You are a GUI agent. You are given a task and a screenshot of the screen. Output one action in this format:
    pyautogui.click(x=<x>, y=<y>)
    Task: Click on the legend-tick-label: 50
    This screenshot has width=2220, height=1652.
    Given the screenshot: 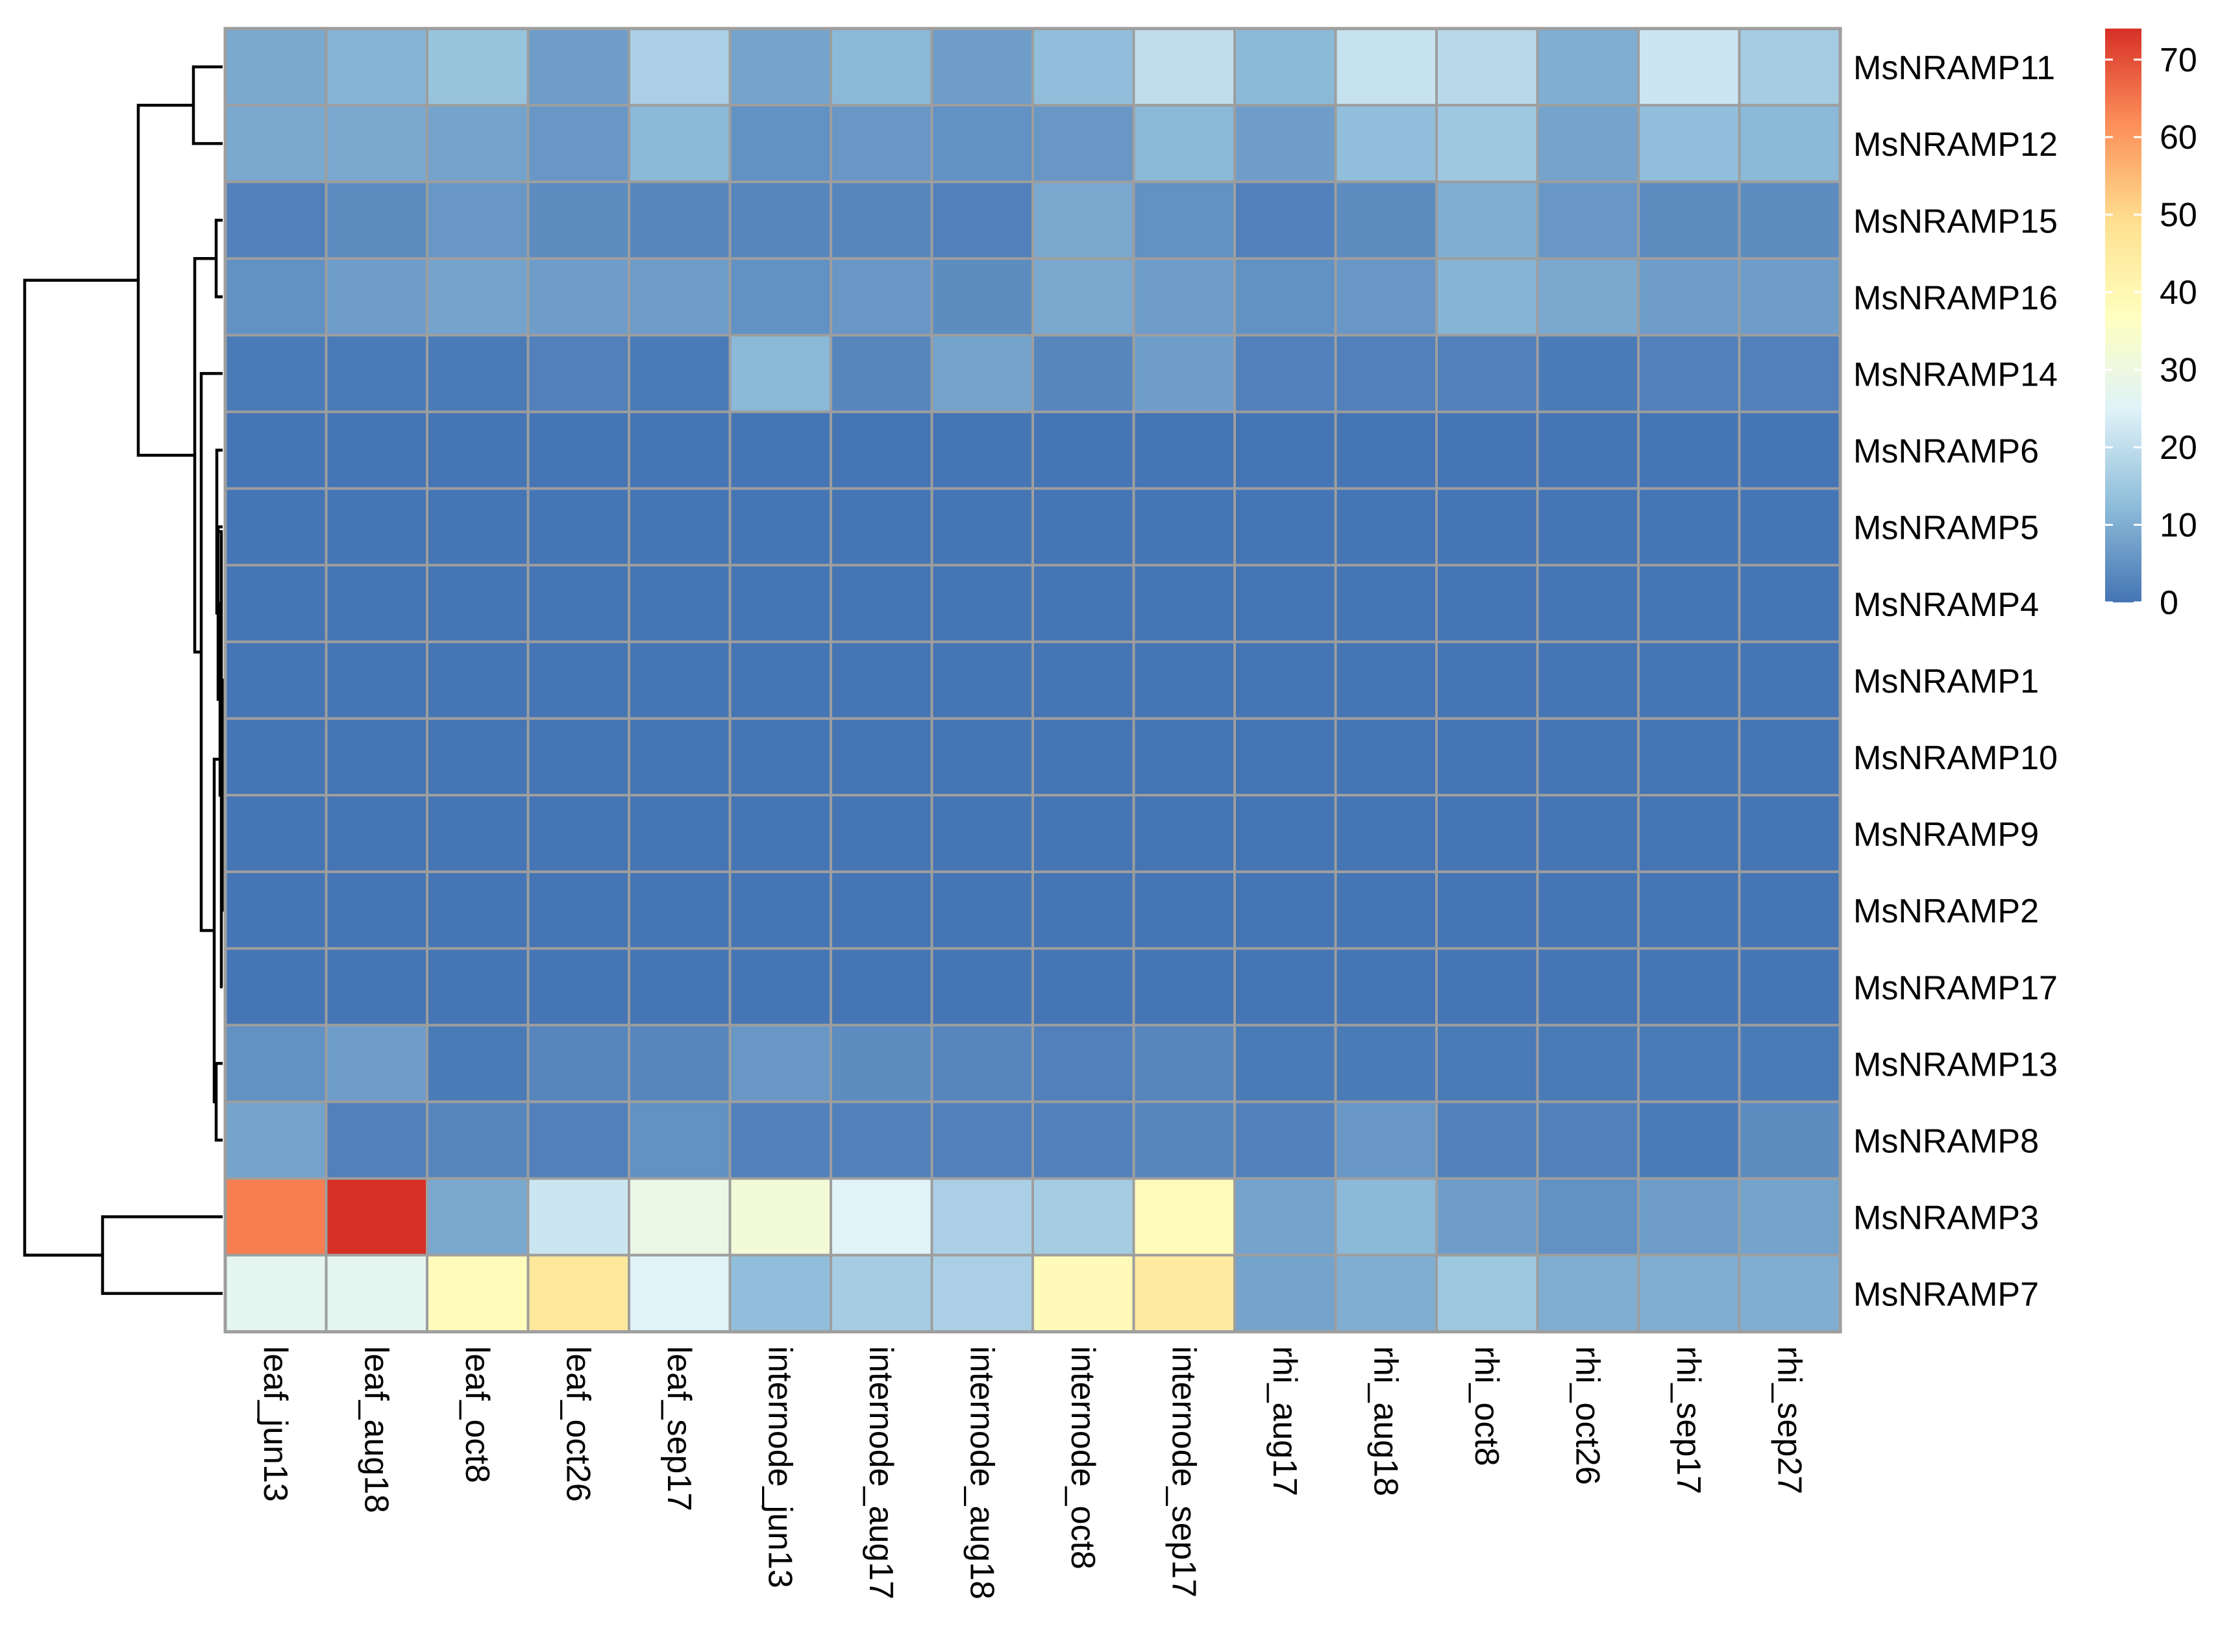 What is the action you would take?
    pyautogui.click(x=2178, y=215)
    